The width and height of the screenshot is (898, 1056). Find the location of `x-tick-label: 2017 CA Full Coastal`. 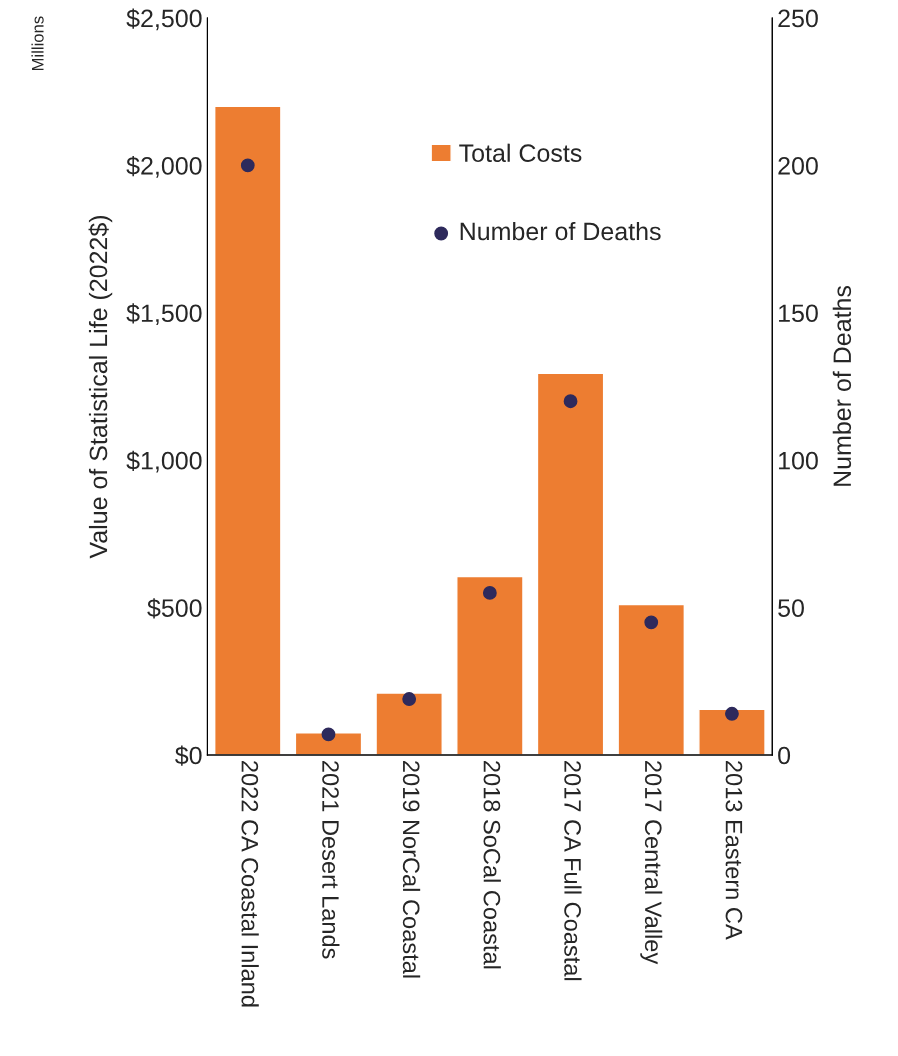

x-tick-label: 2017 CA Full Coastal is located at coordinates (573, 871).